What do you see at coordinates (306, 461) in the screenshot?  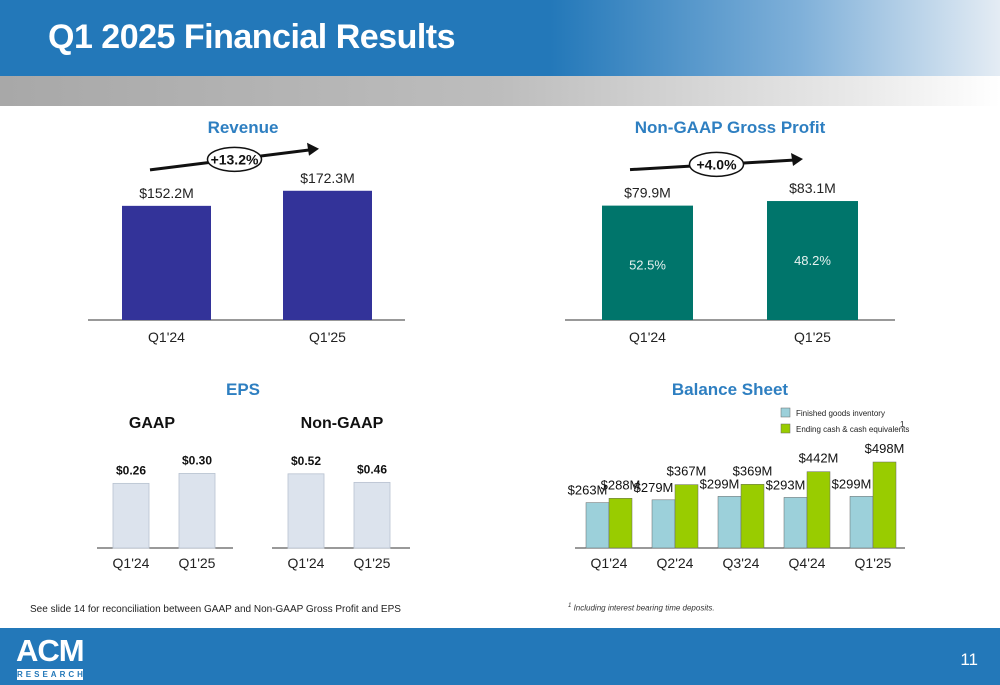 I see `eps_nongaap-value-label: $0.52` at bounding box center [306, 461].